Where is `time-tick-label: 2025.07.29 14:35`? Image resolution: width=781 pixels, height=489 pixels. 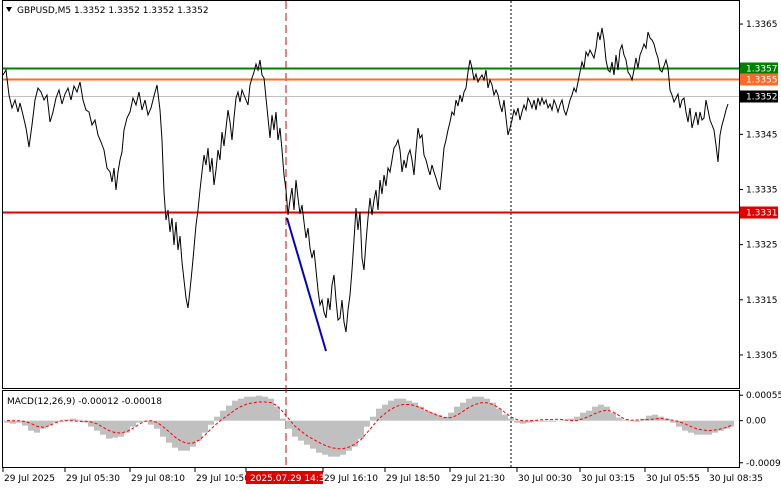 time-tick-label: 2025.07.29 14:35 is located at coordinates (290, 479).